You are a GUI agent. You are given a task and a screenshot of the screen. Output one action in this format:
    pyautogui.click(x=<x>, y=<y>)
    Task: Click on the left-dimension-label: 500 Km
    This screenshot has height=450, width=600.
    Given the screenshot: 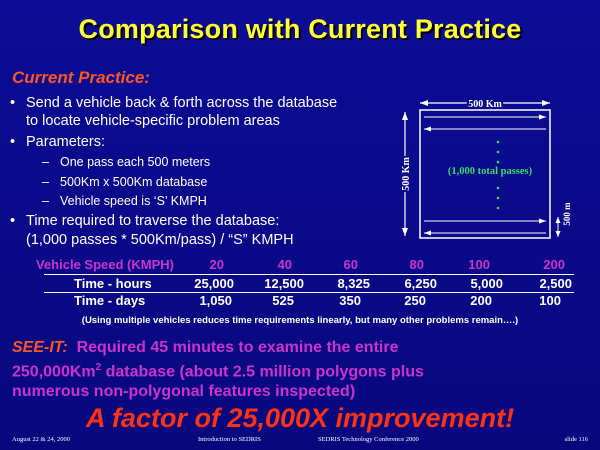 What is the action you would take?
    pyautogui.click(x=406, y=174)
    